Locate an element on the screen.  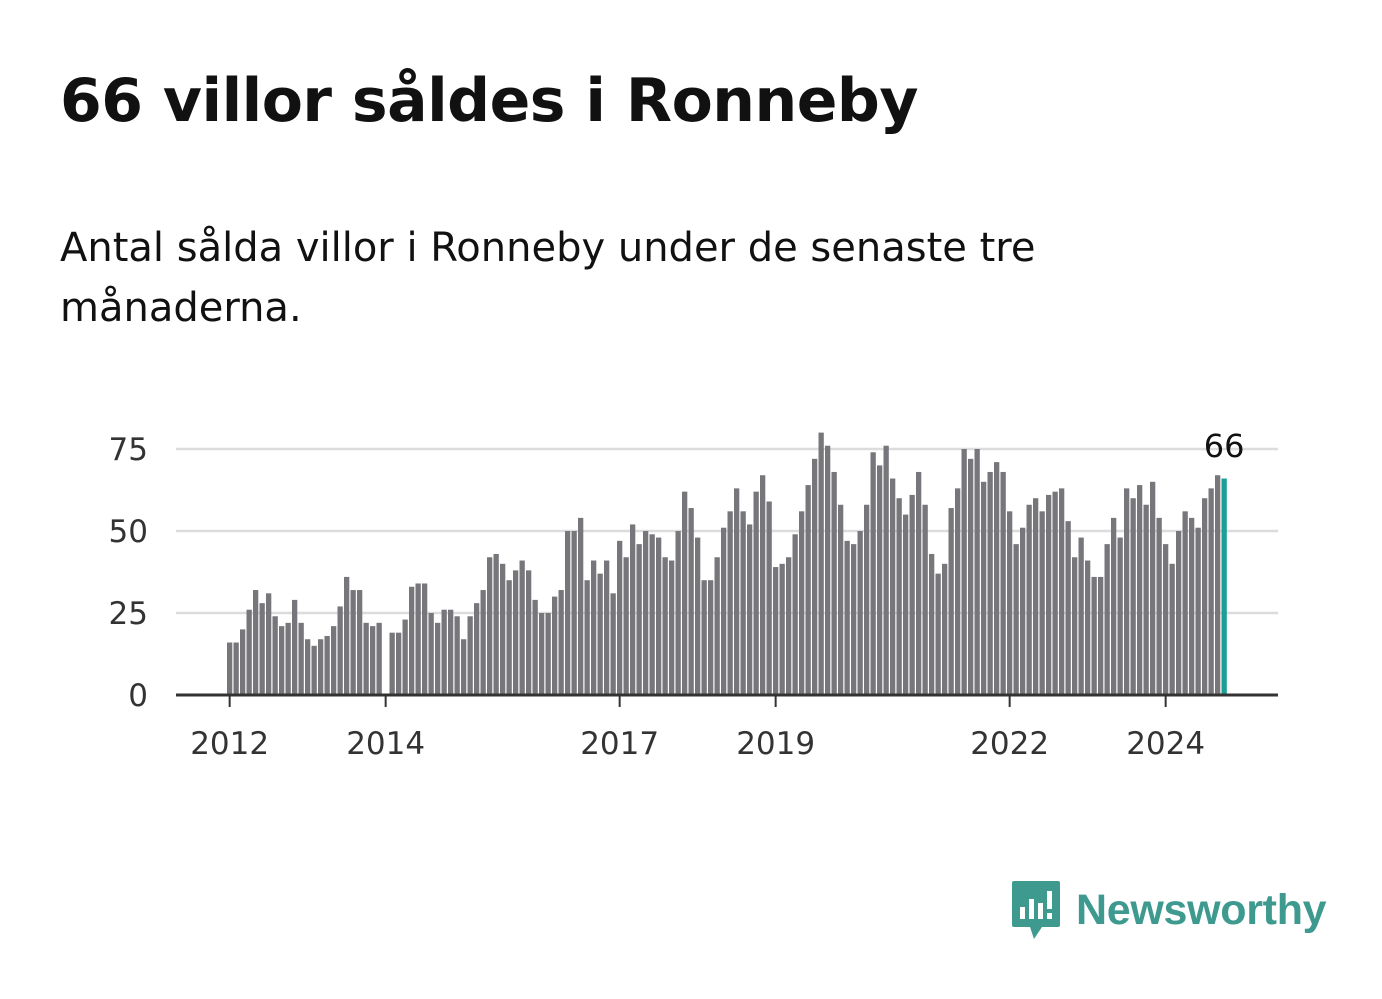
y-tick-label: 50 is located at coordinates (128, 532).